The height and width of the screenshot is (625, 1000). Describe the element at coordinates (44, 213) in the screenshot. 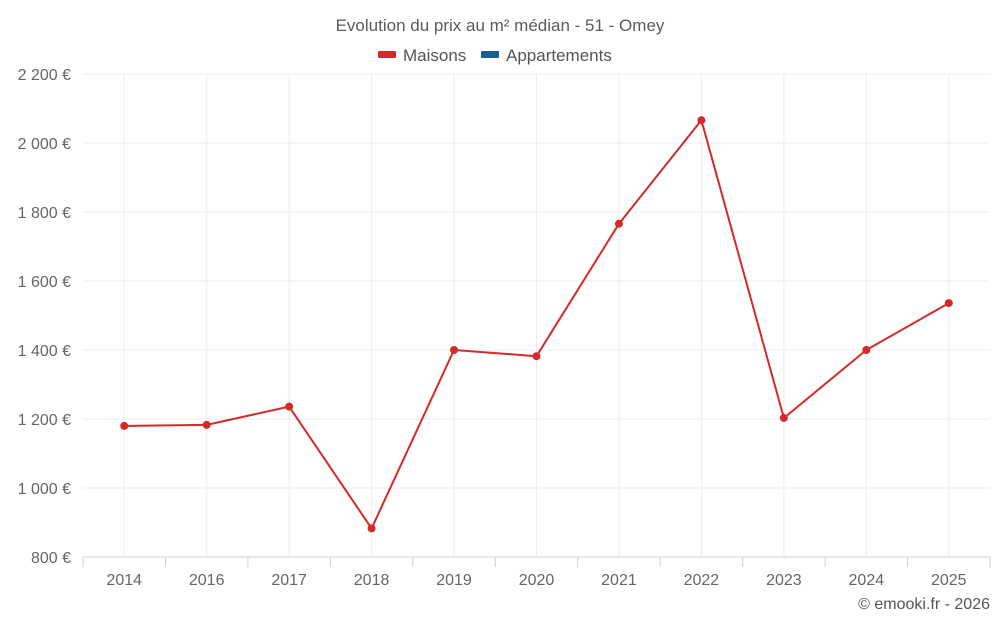

I see `y-tick-label: 1 800 €` at that location.